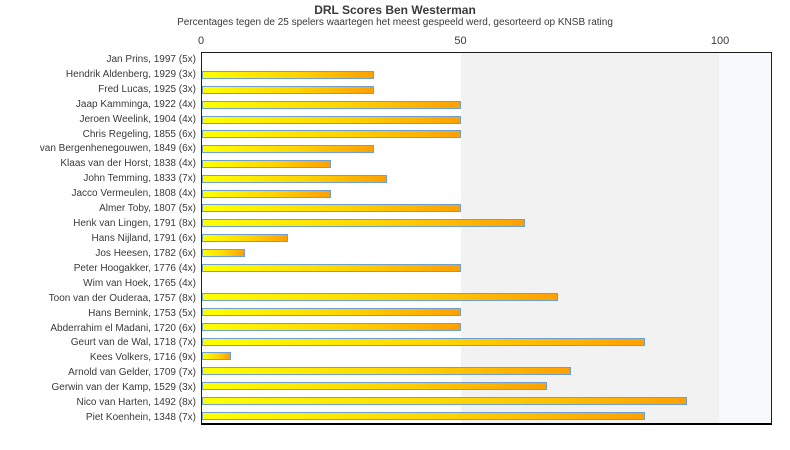 This screenshot has width=790, height=450. Describe the element at coordinates (123, 328) in the screenshot. I see `player-label: Abderrahim el Madani, 1720 (6x)` at that location.